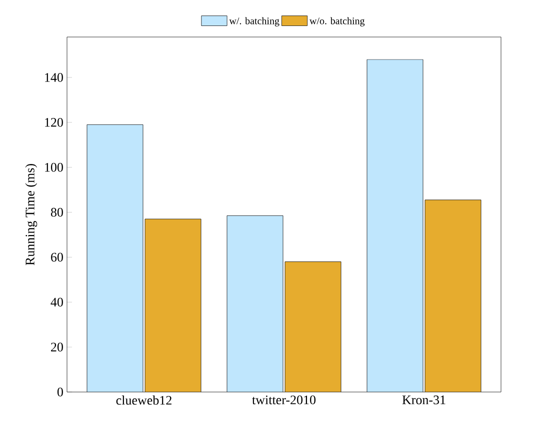 This screenshot has width=546, height=429. What do you see at coordinates (31, 215) in the screenshot?
I see `y-axis-title: Running Time (ms)` at bounding box center [31, 215].